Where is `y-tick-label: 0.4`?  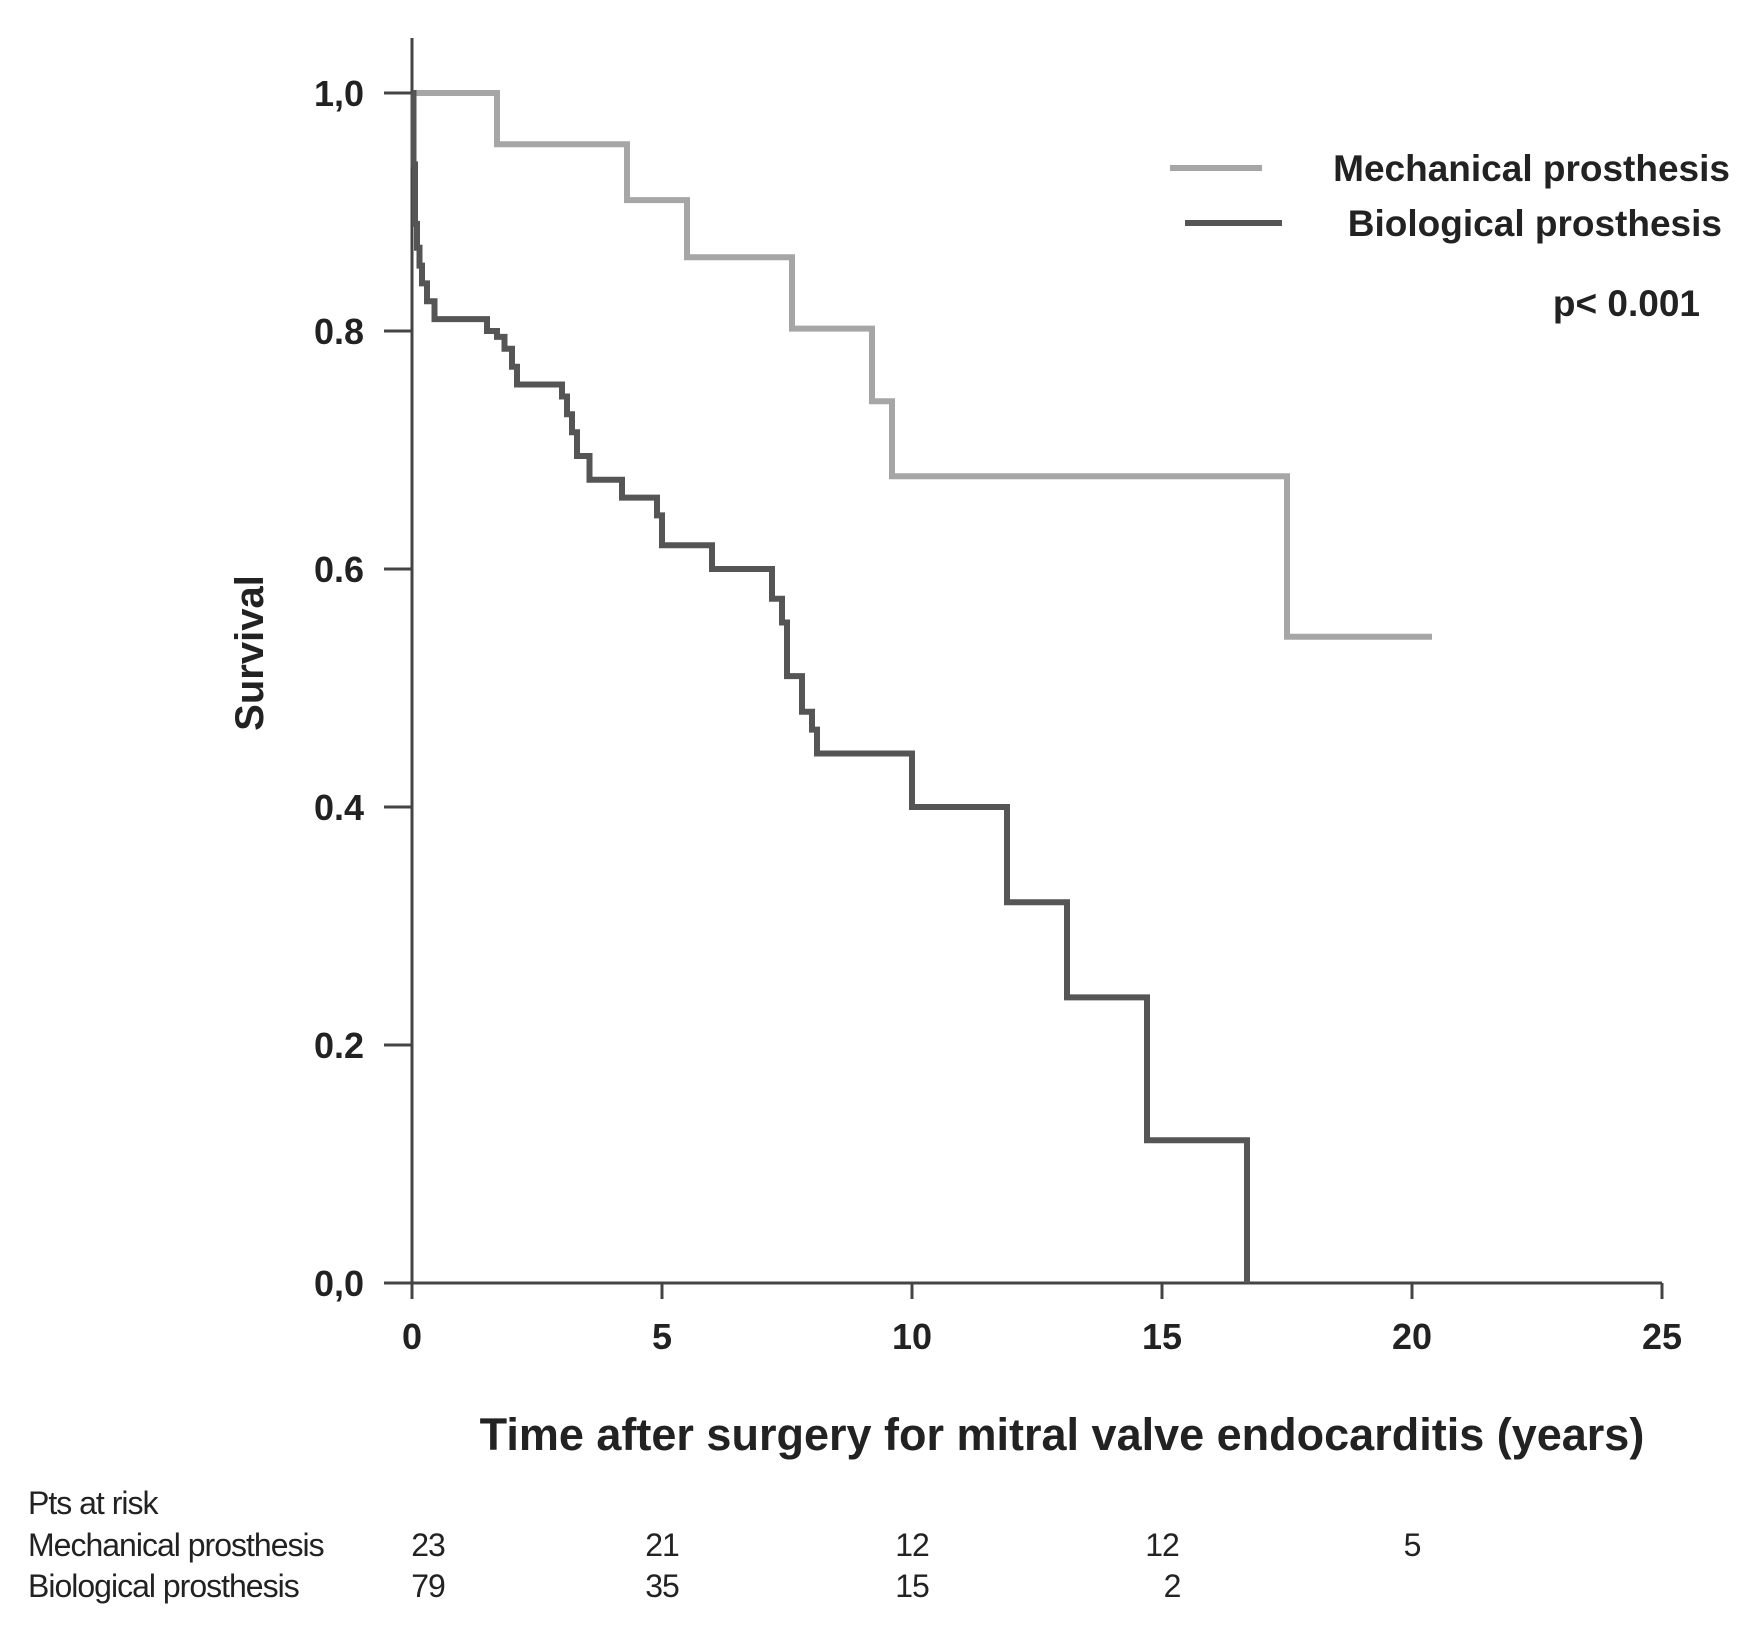 y-tick-label: 0.4 is located at coordinates (339, 807).